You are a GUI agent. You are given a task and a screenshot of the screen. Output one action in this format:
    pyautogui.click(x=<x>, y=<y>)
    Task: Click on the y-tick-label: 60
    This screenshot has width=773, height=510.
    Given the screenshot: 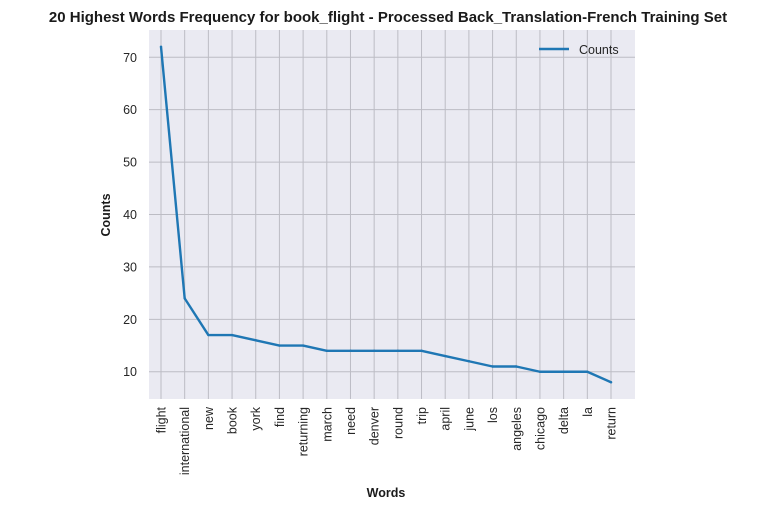 What is the action you would take?
    pyautogui.click(x=130, y=110)
    